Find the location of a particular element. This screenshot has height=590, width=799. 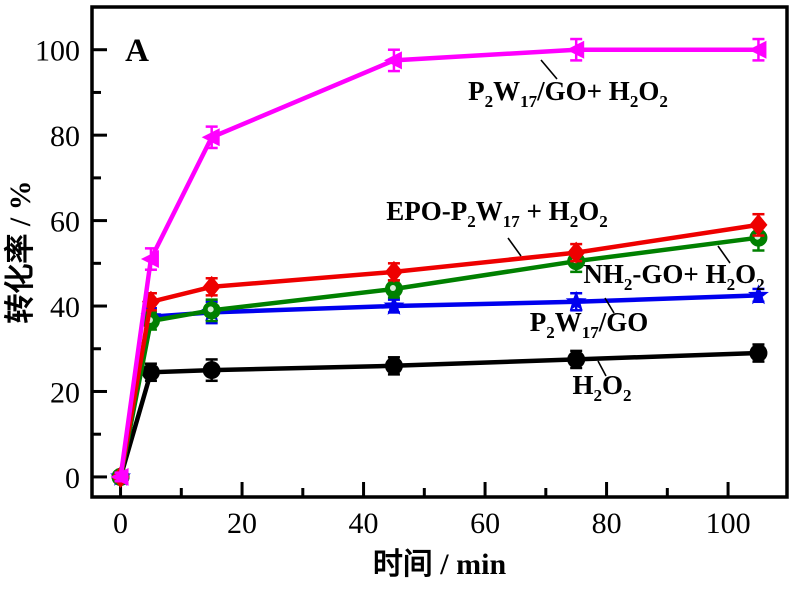

curve-annotation: NH2-GO+ H2O2 is located at coordinates (674, 269).